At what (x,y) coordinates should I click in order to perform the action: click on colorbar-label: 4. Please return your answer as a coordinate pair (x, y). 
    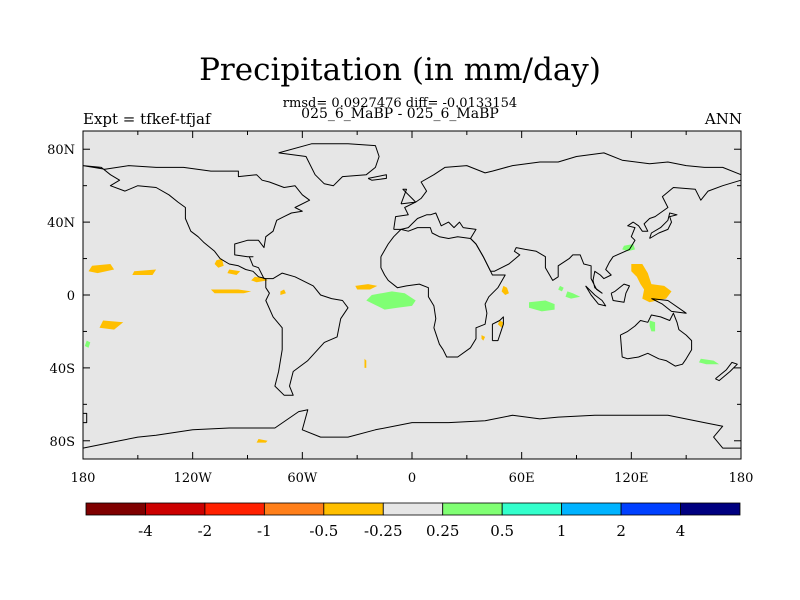
    Looking at the image, I should click on (681, 531).